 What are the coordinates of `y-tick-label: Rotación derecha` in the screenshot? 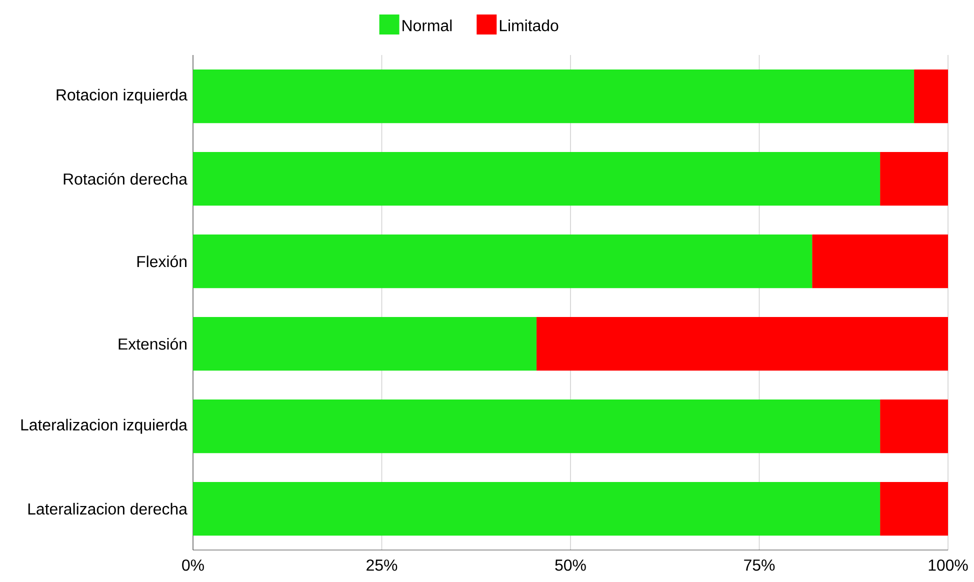 It's located at (126, 178).